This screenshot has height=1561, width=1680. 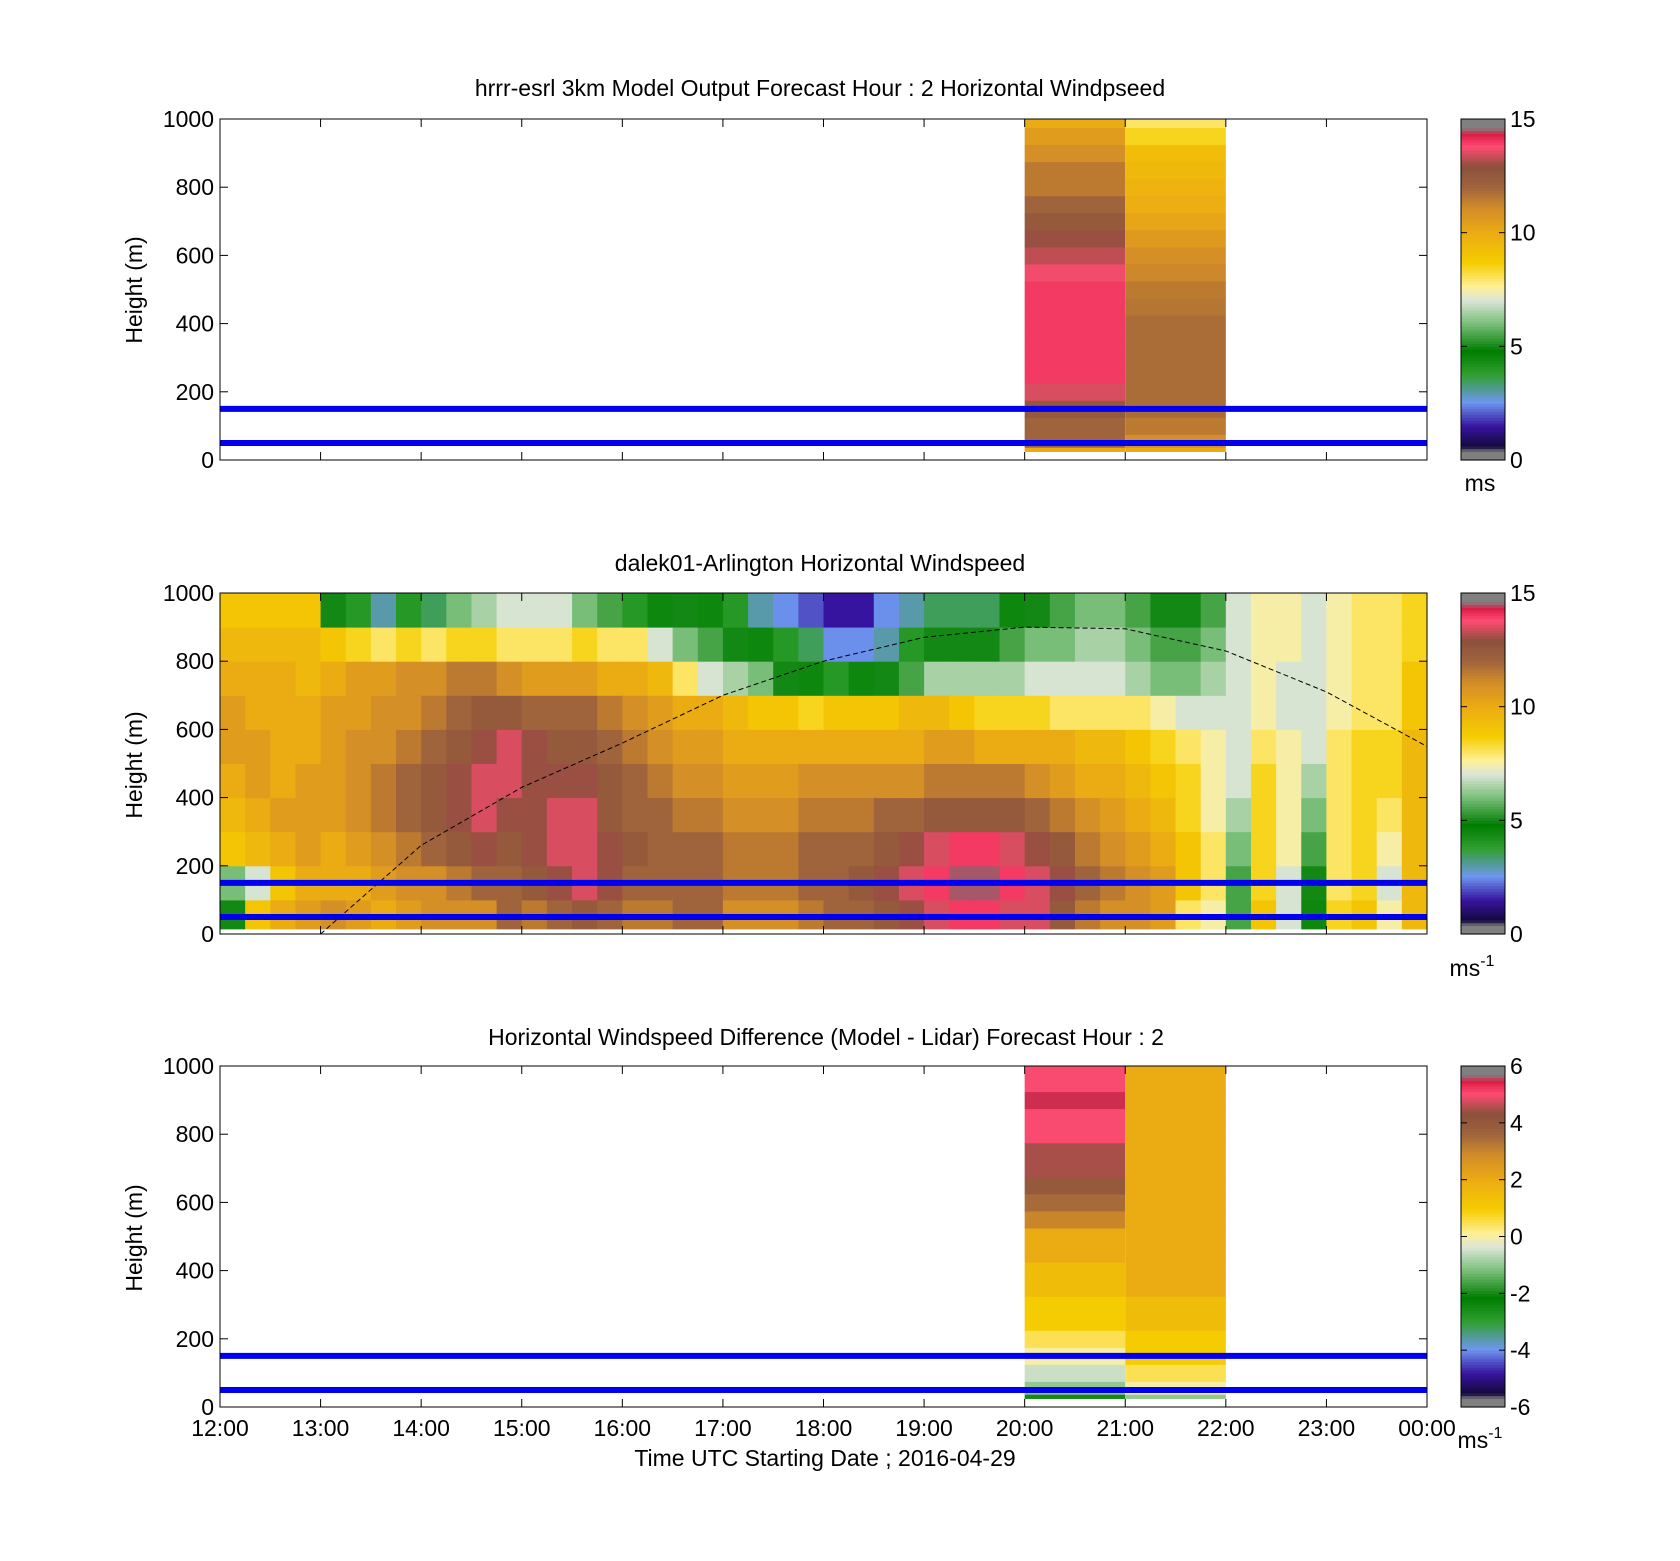 What do you see at coordinates (195, 1271) in the screenshot?
I see `y-tick-label: 400` at bounding box center [195, 1271].